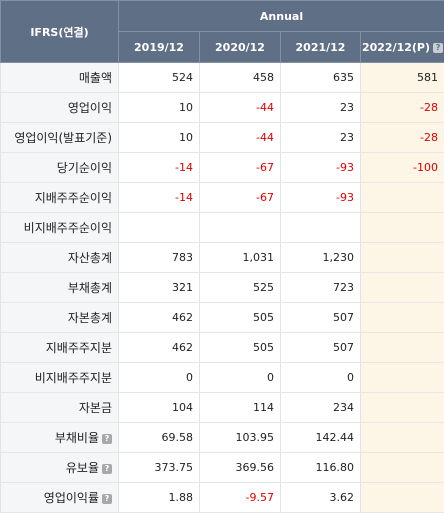 The height and width of the screenshot is (513, 444). Describe the element at coordinates (321, 258) in the screenshot. I see `table-cell: 1,230` at that location.